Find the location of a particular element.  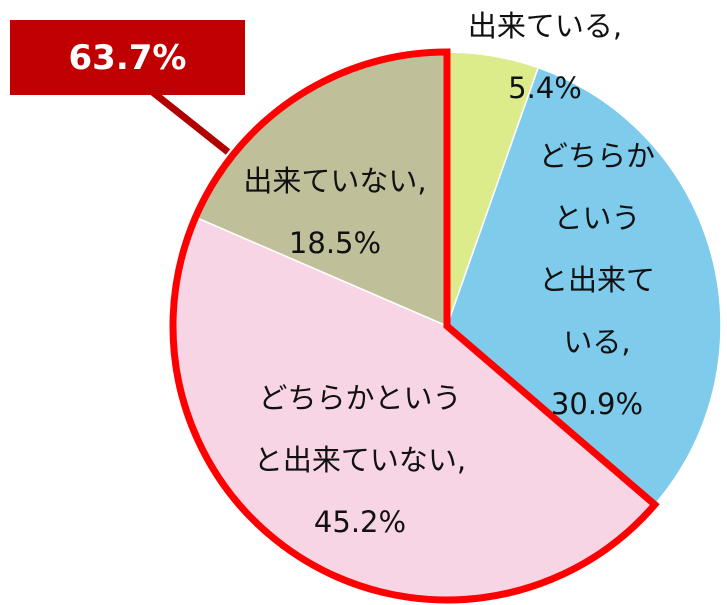

category-label: どちらかという と出来ている, is located at coordinates (596, 249).